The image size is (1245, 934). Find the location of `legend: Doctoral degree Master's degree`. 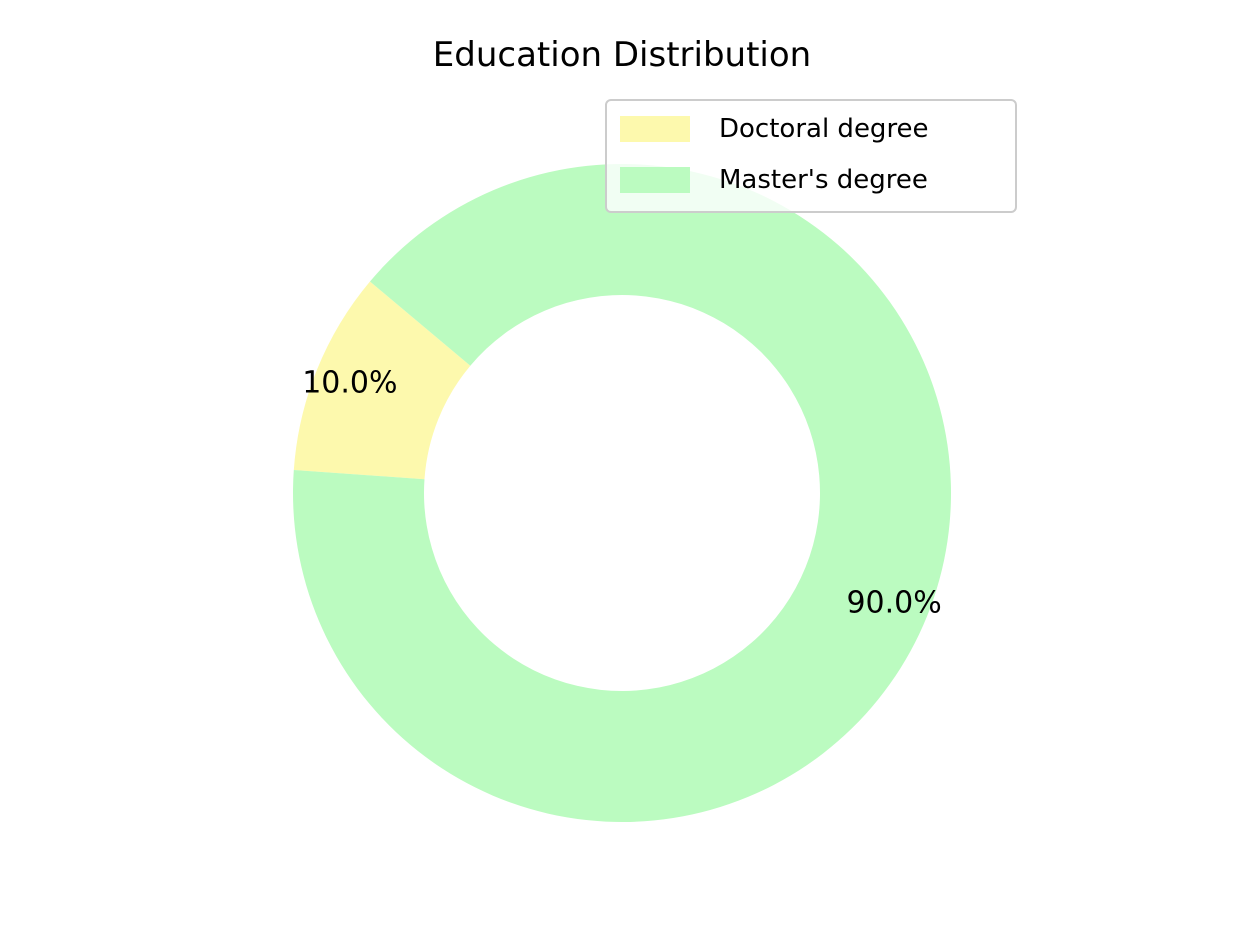

legend: Doctoral degree Master's degree is located at coordinates (811, 156).